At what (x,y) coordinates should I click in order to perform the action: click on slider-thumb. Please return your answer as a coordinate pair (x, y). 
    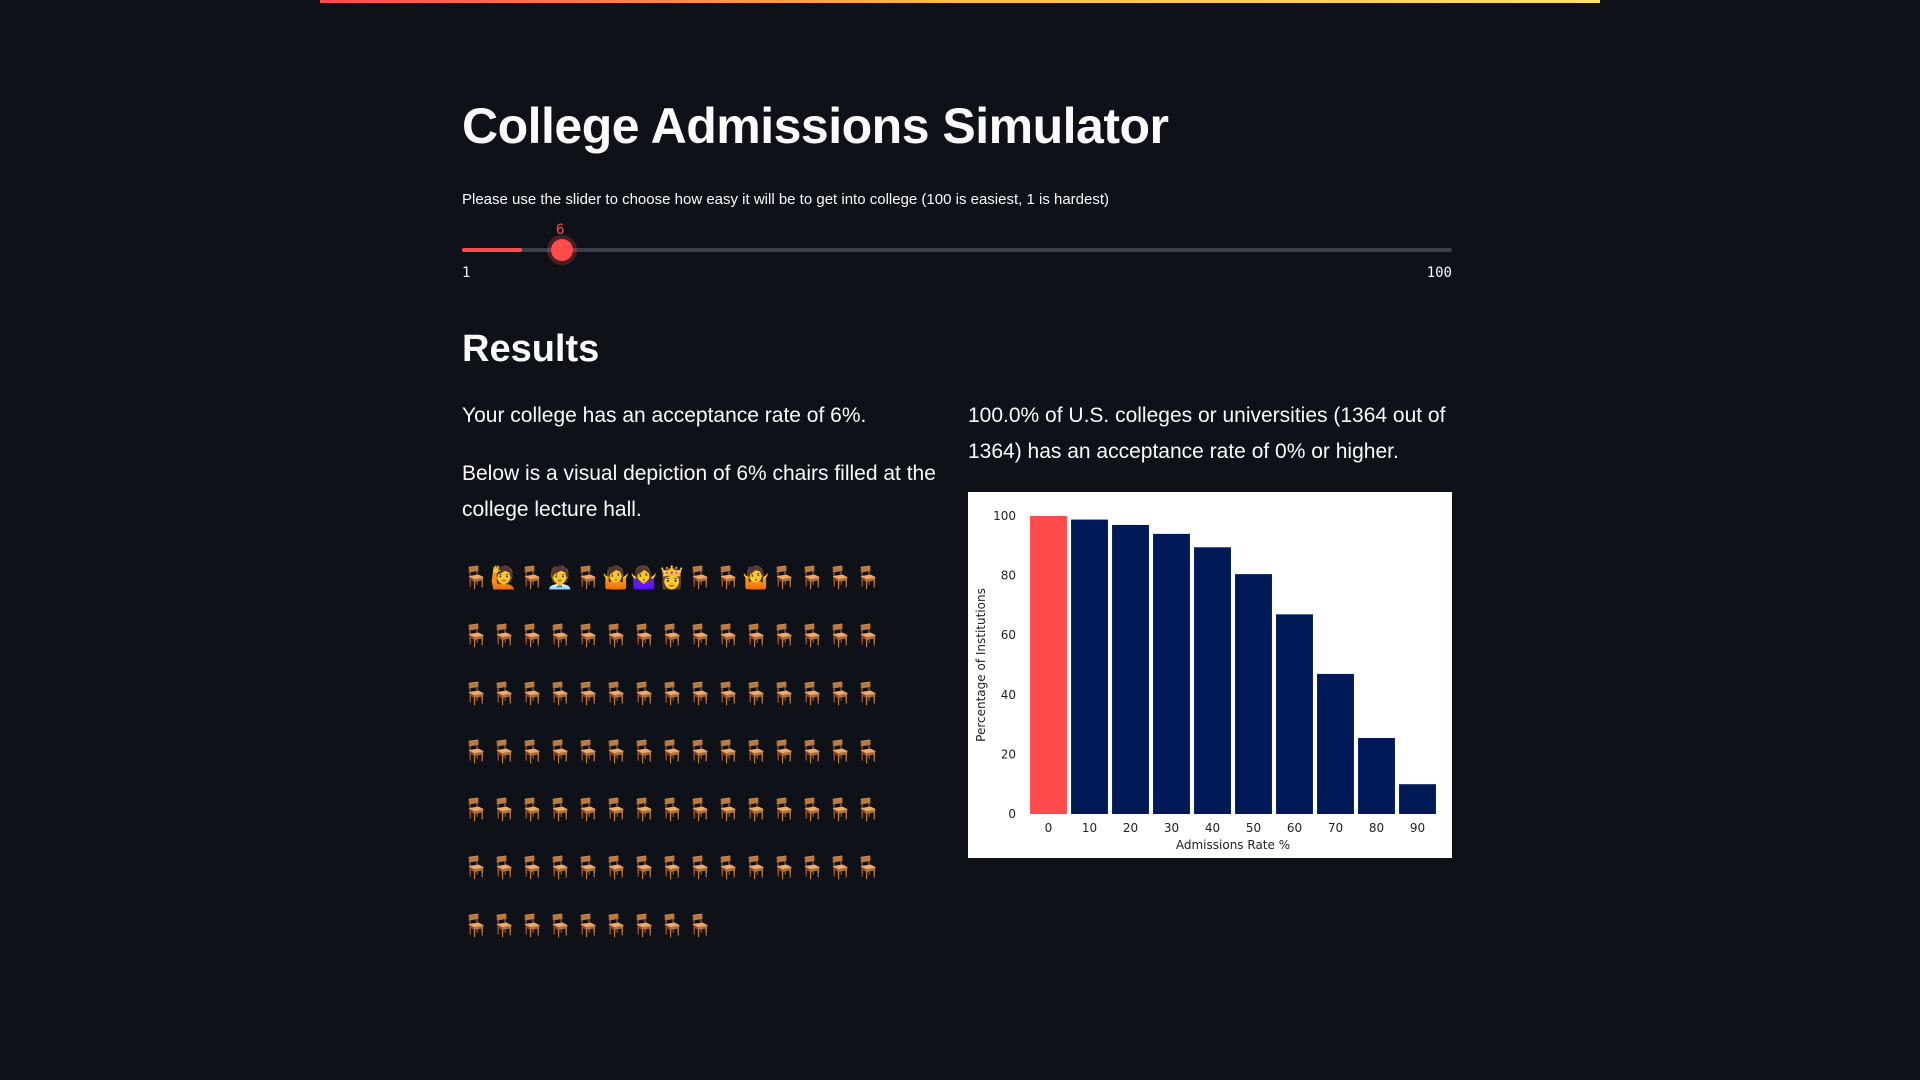
    Looking at the image, I should click on (562, 250).